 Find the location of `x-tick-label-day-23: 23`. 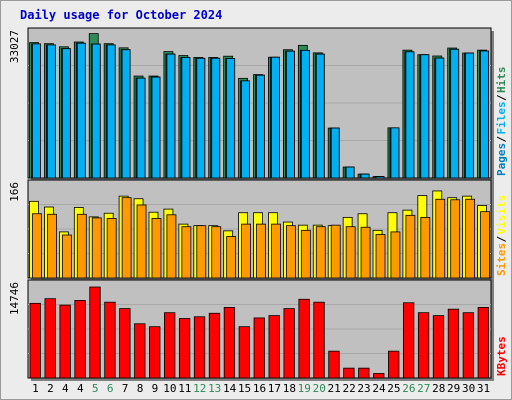

x-tick-label-day-23: 23 is located at coordinates (363, 388).